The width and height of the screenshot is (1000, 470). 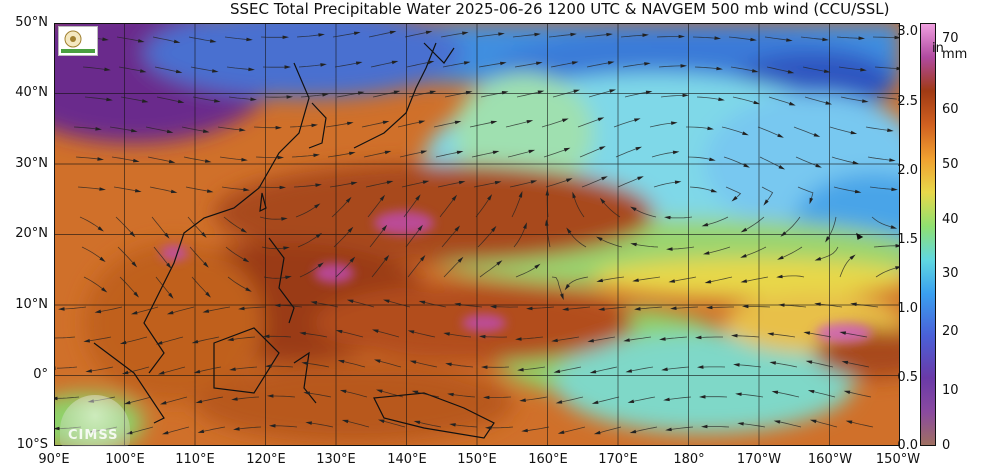 What do you see at coordinates (950, 219) in the screenshot?
I see `cbar-mm-tick-40: 40` at bounding box center [950, 219].